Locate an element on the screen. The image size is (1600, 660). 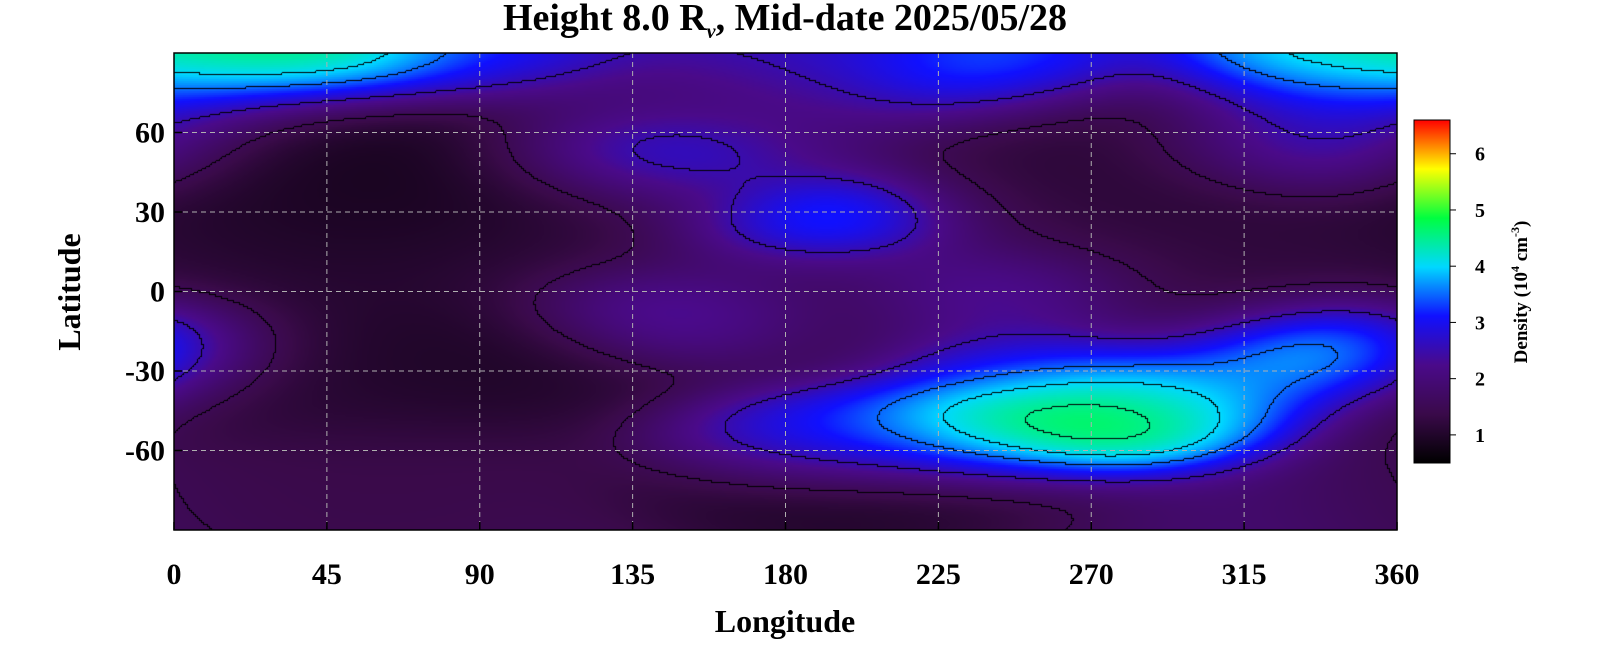
y-axis-ticks: 60 30 0 -30 -60 is located at coordinates (153, 292).